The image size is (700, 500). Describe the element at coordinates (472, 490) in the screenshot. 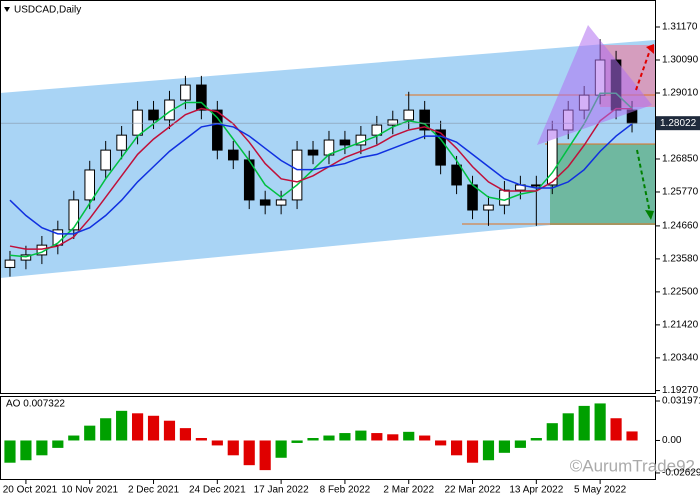

I see `x-tick-label: 22 Mar 2022` at that location.